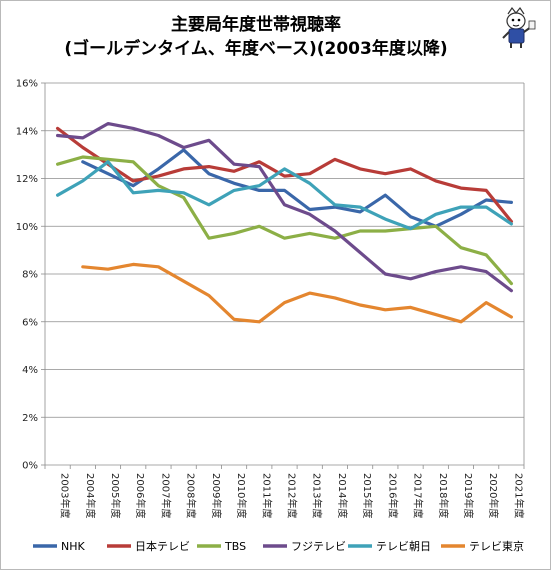 This screenshot has height=570, width=551. I want to click on x-tick-label: 2007年度, so click(165, 495).